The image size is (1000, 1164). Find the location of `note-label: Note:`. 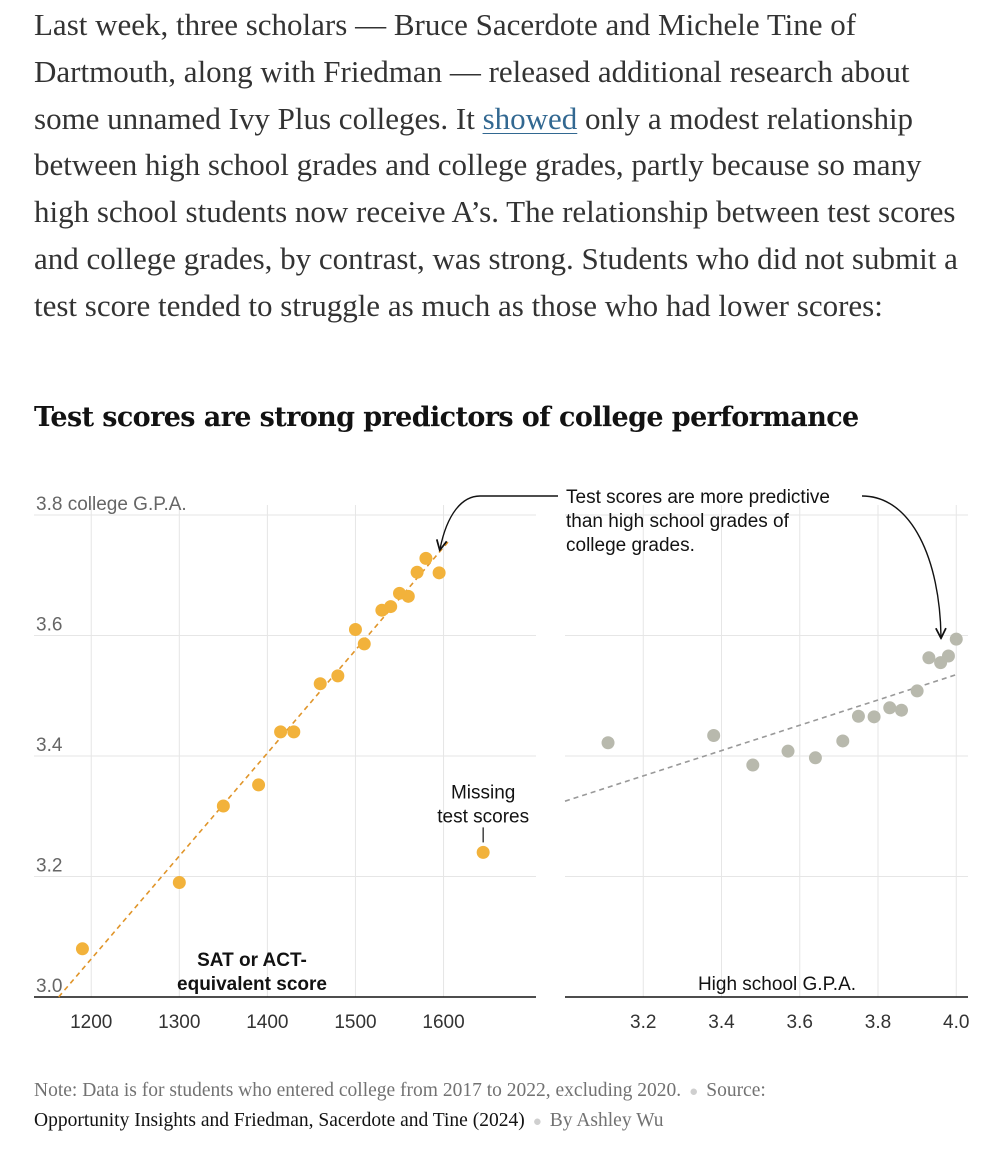

note-label: Note: is located at coordinates (56, 1090).